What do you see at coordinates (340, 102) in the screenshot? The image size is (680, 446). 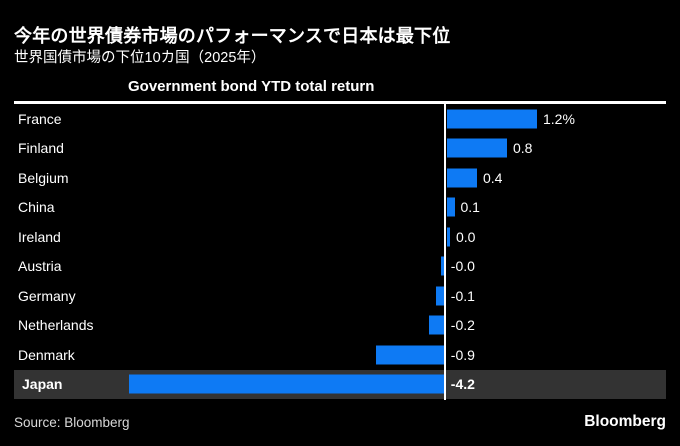 I see `top-rule` at bounding box center [340, 102].